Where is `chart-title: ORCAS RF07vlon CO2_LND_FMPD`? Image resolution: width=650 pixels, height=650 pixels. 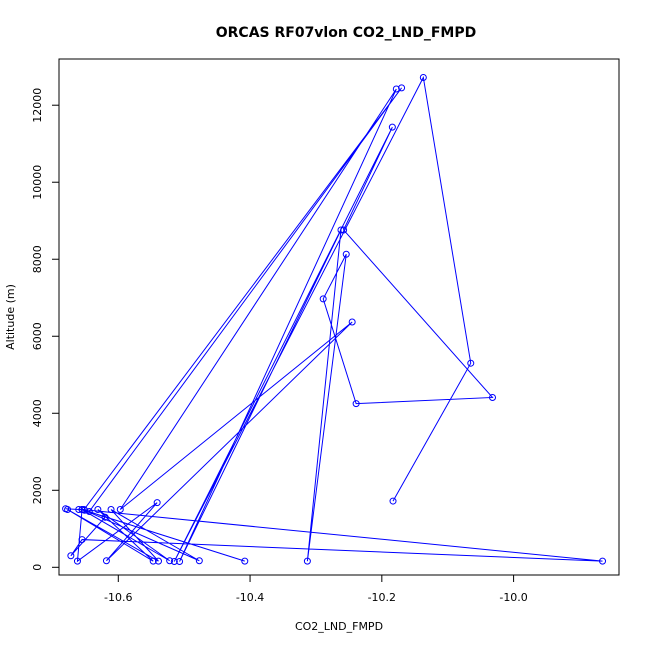 chart-title: ORCAS RF07vlon CO2_LND_FMPD is located at coordinates (346, 33).